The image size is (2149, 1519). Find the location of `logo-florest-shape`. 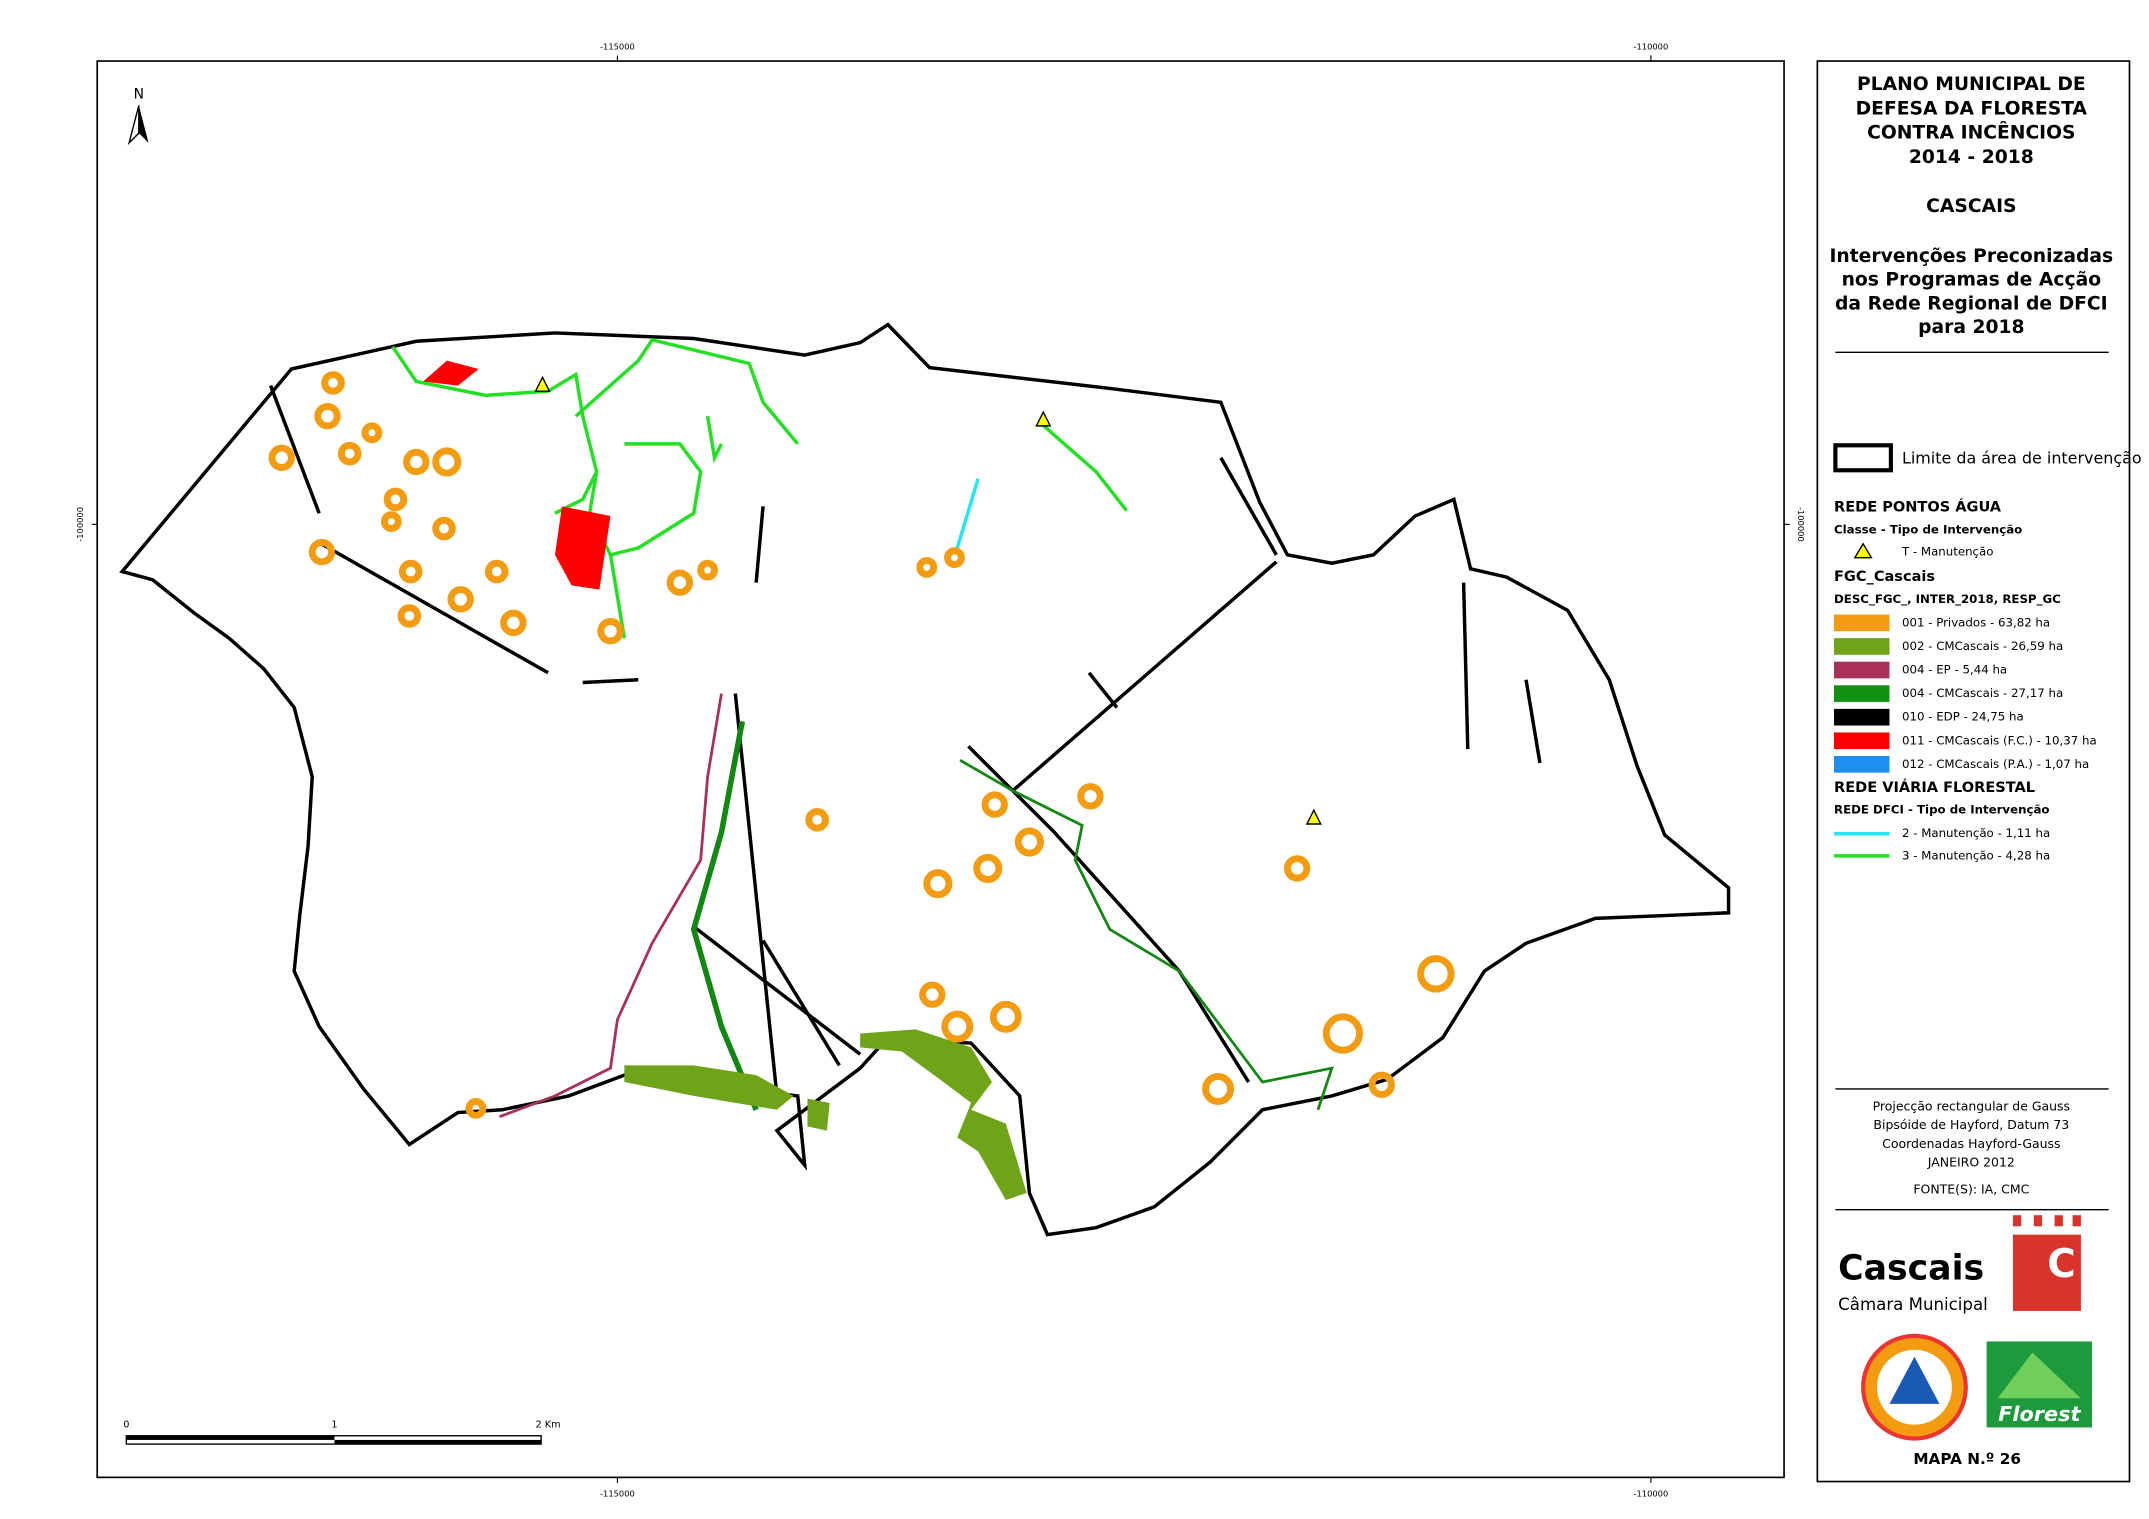

logo-florest-shape is located at coordinates (2039, 1375).